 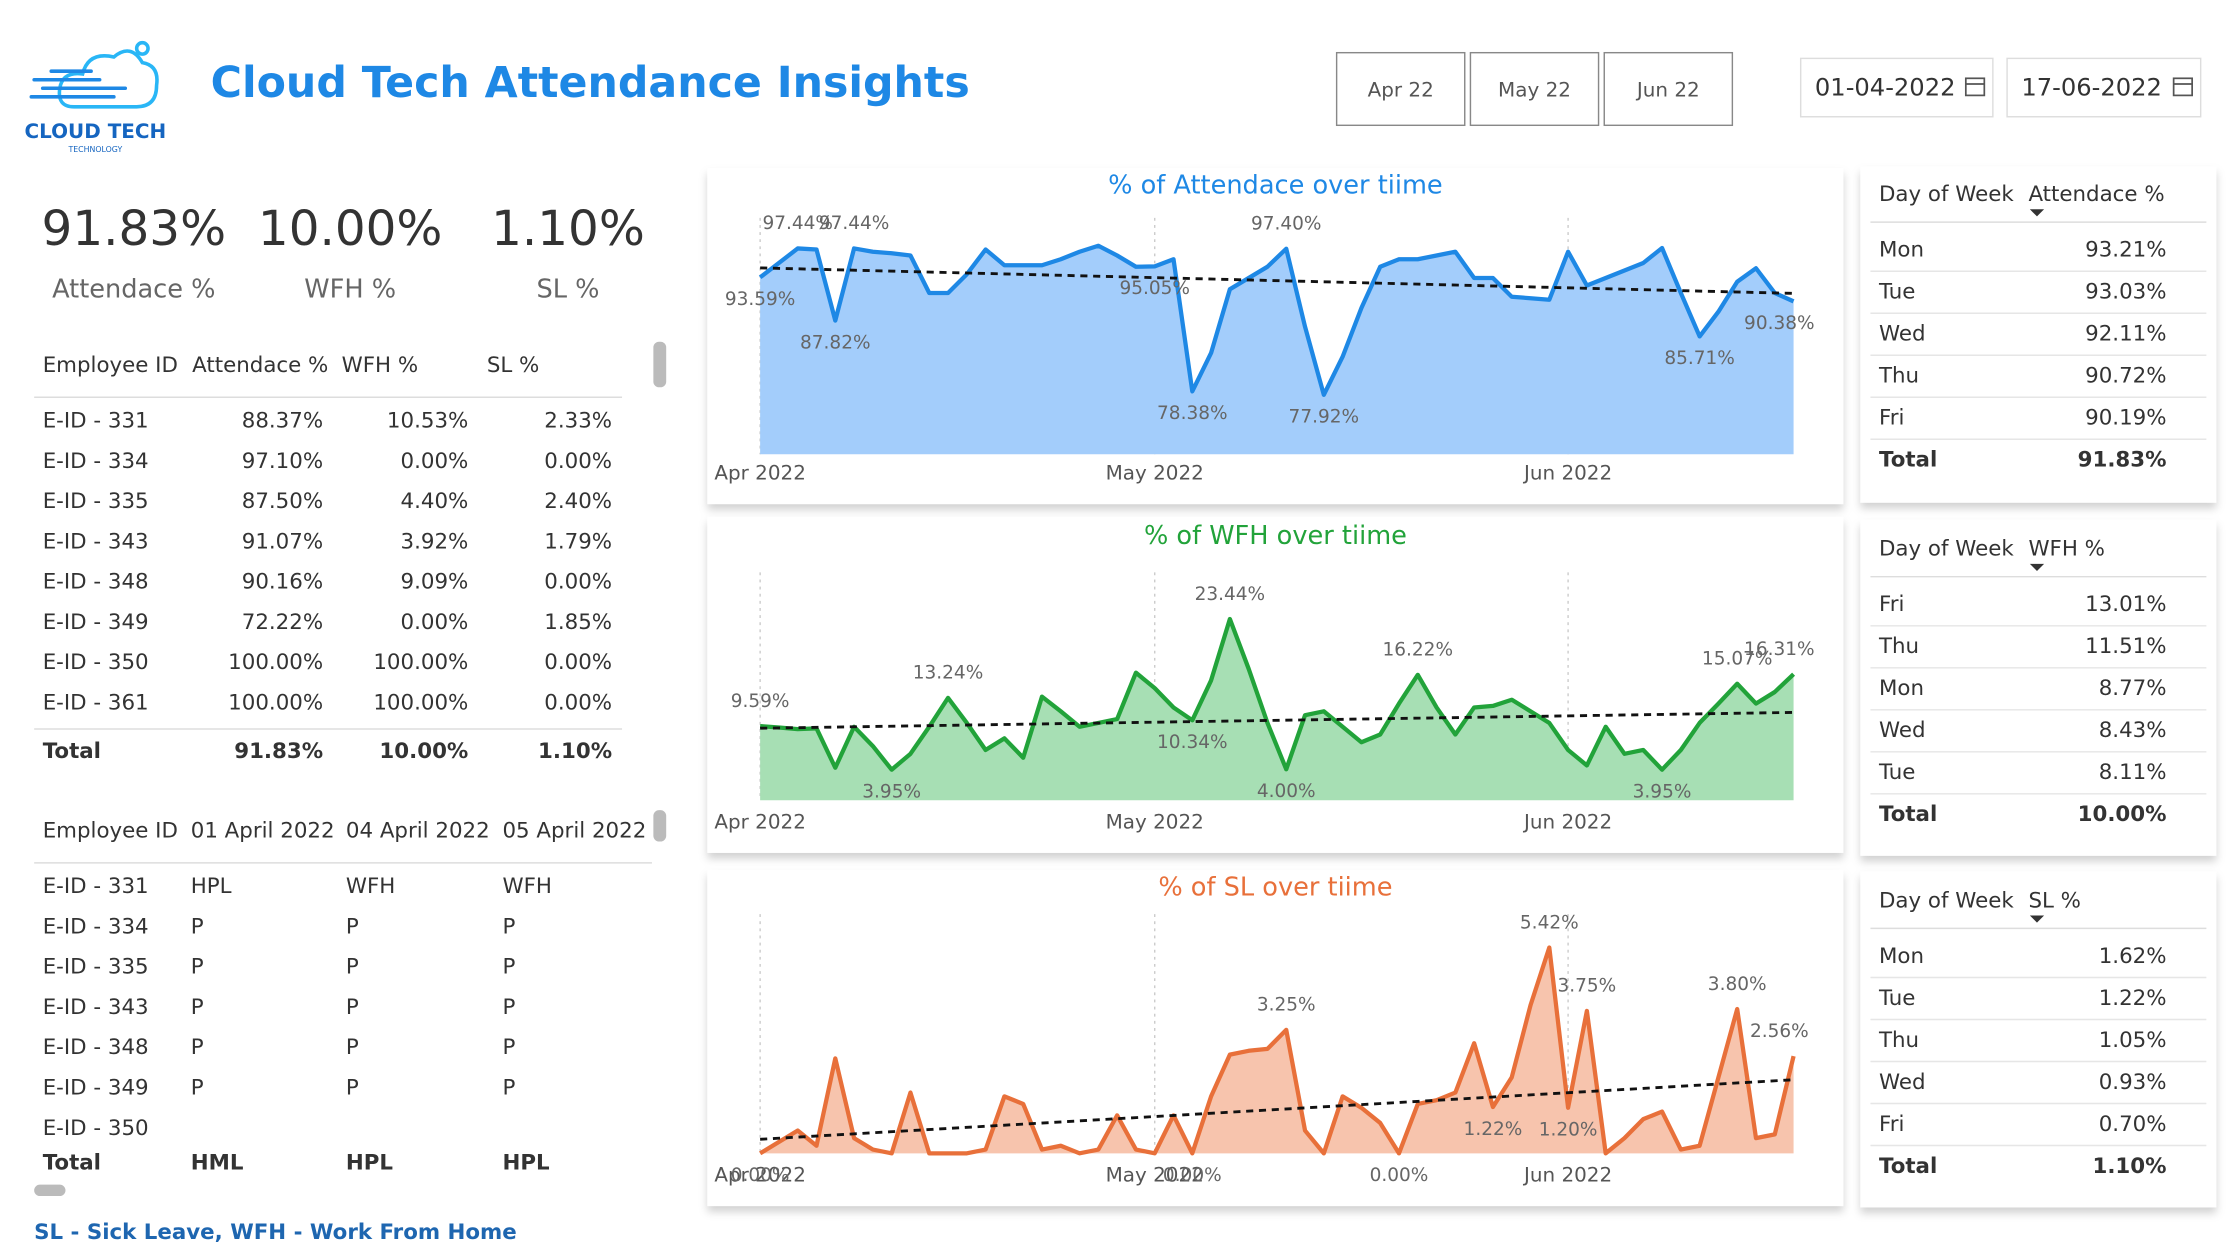 What do you see at coordinates (1192, 413) in the screenshot?
I see `data-label: 78.38%` at bounding box center [1192, 413].